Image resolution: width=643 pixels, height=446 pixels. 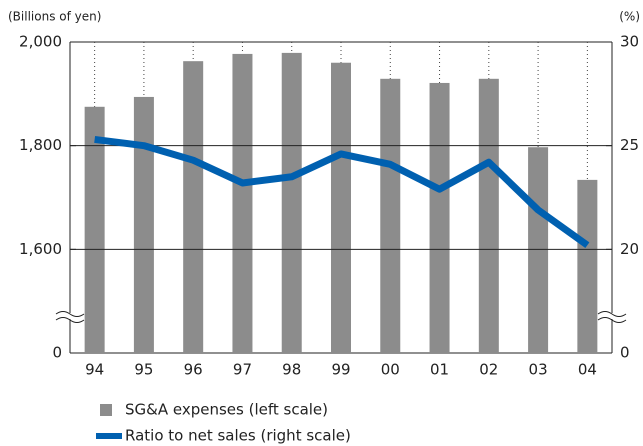 What do you see at coordinates (538, 370) in the screenshot?
I see `x-tick-label: 03` at bounding box center [538, 370].